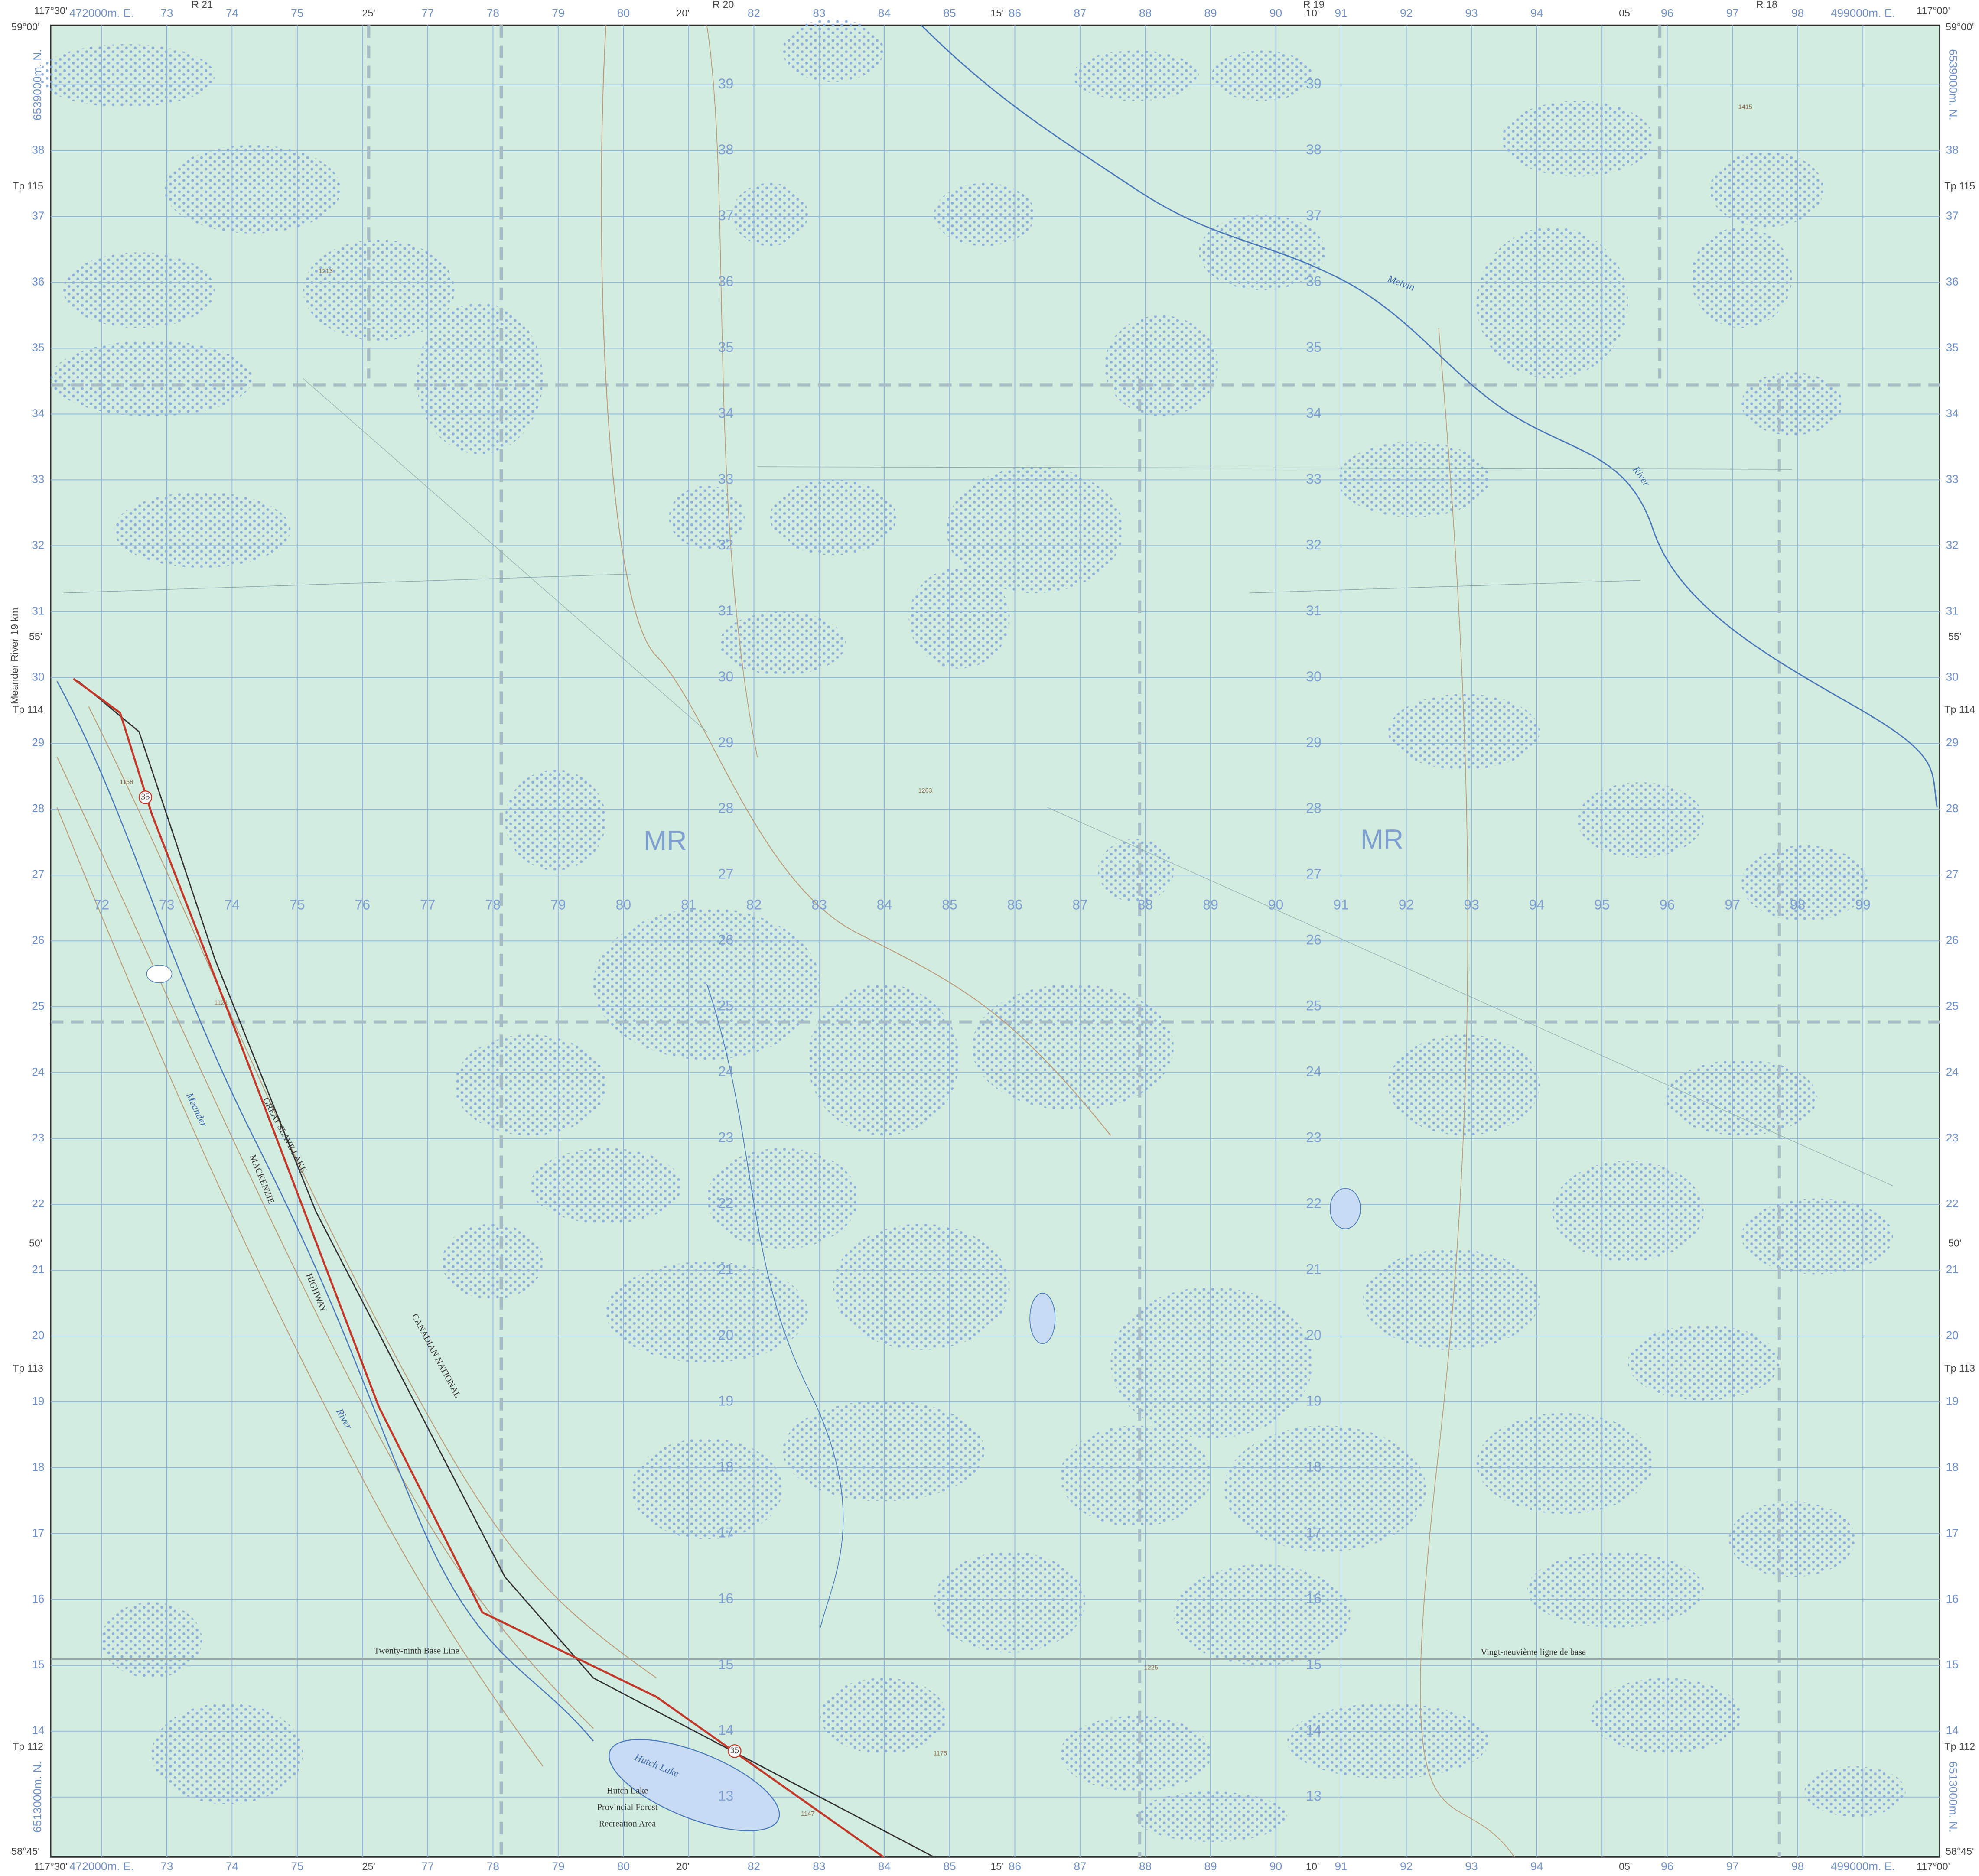 The height and width of the screenshot is (1876, 1979). Describe the element at coordinates (726, 808) in the screenshot. I see `interior-northing: 28` at that location.